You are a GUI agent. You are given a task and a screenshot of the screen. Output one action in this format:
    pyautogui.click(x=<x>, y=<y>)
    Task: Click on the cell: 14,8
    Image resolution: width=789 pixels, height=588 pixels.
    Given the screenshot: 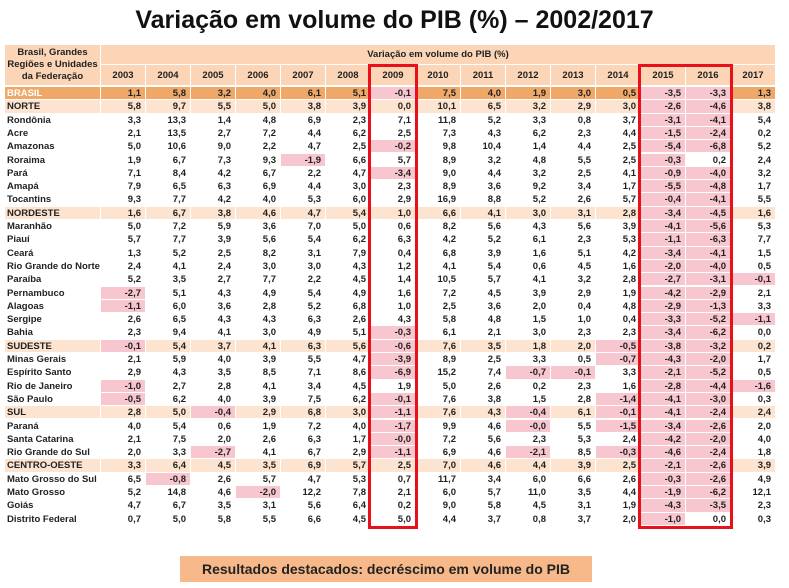 What is the action you would take?
    pyautogui.click(x=168, y=493)
    